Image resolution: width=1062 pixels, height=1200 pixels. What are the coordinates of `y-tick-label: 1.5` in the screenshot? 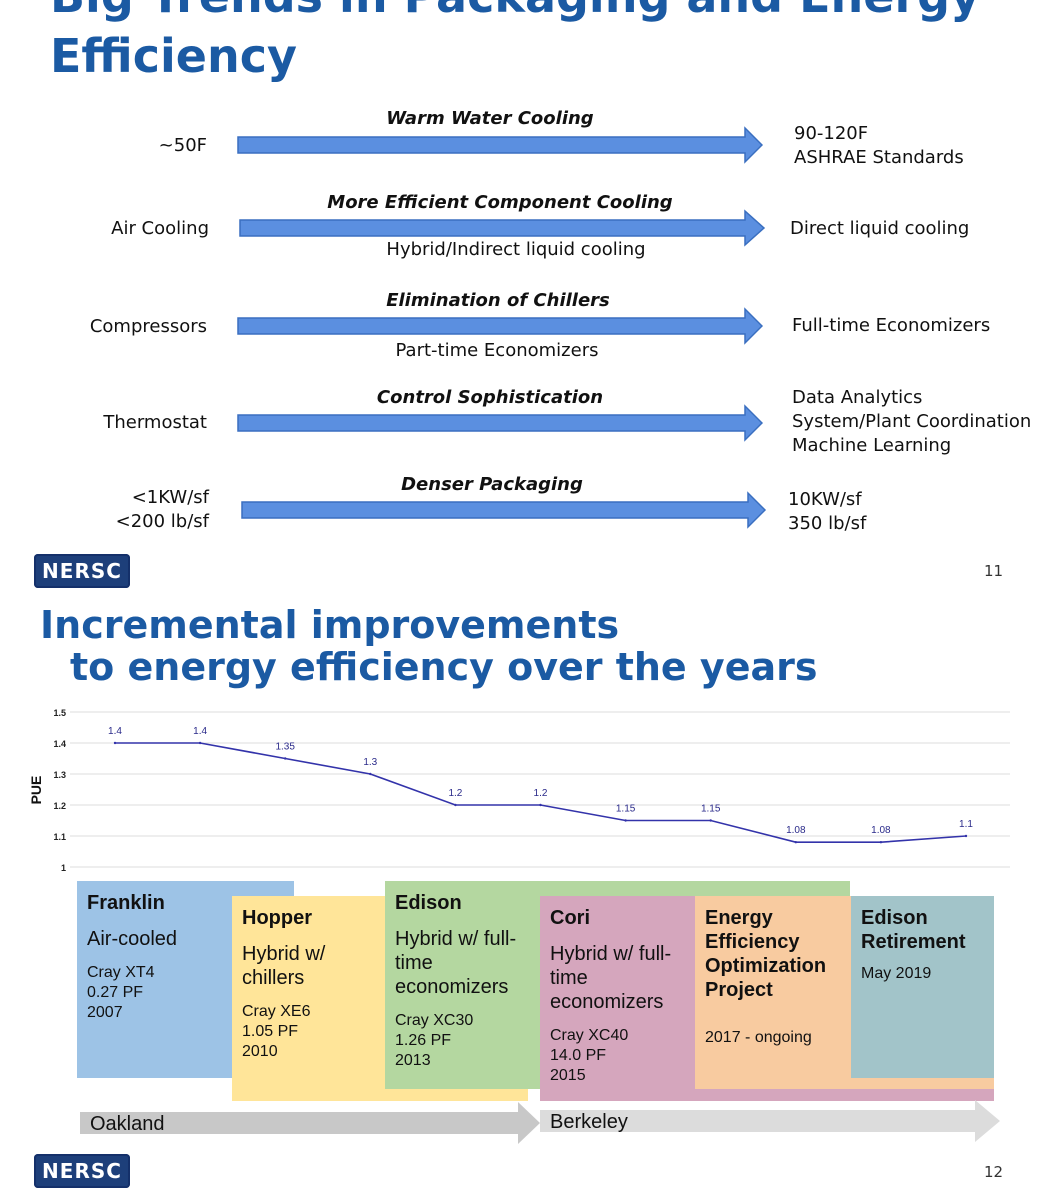 It's located at (59, 713).